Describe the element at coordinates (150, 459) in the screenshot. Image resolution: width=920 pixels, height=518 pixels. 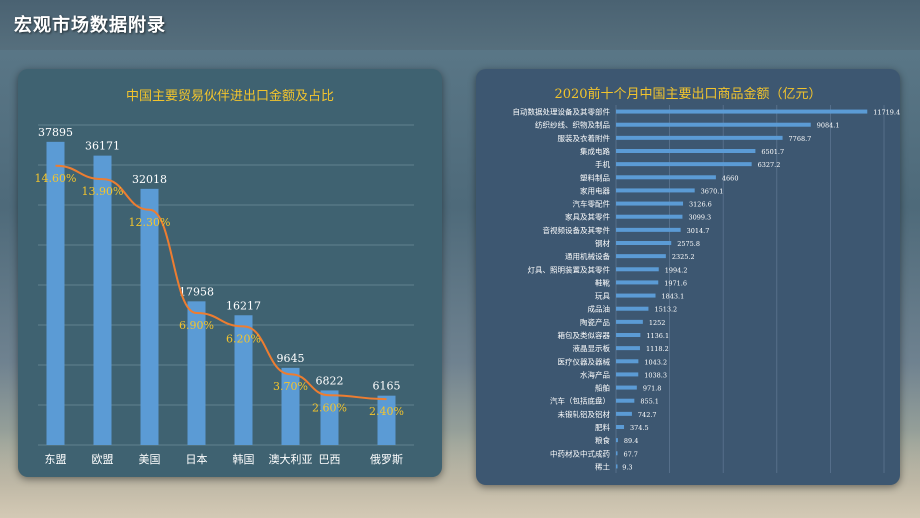
I see `category-label: 美国` at that location.